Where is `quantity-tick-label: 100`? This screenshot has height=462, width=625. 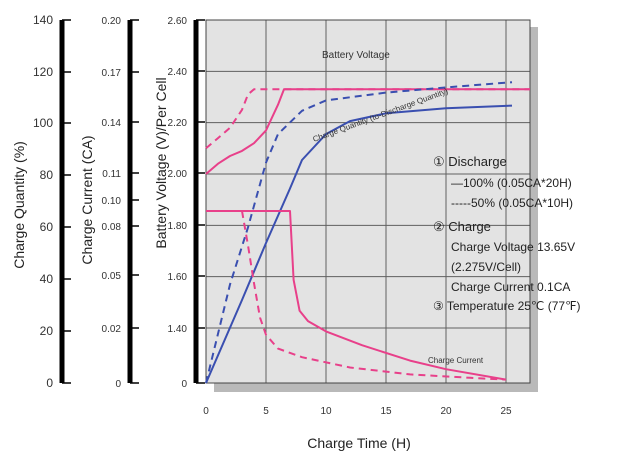
quantity-tick-label: 100 is located at coordinates (43, 123).